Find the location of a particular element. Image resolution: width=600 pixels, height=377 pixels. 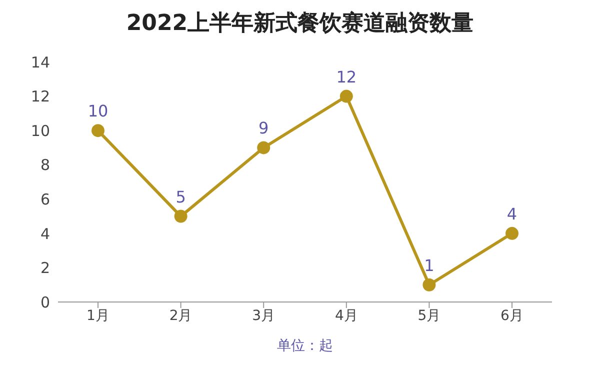

data-label: 5 is located at coordinates (181, 196).